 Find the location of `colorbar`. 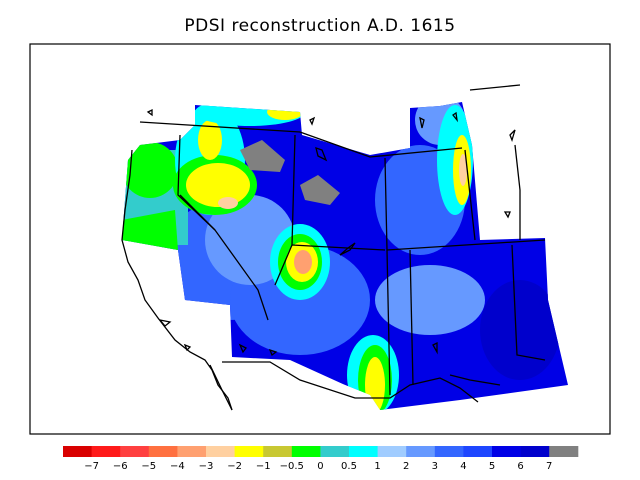

colorbar is located at coordinates (321, 451).